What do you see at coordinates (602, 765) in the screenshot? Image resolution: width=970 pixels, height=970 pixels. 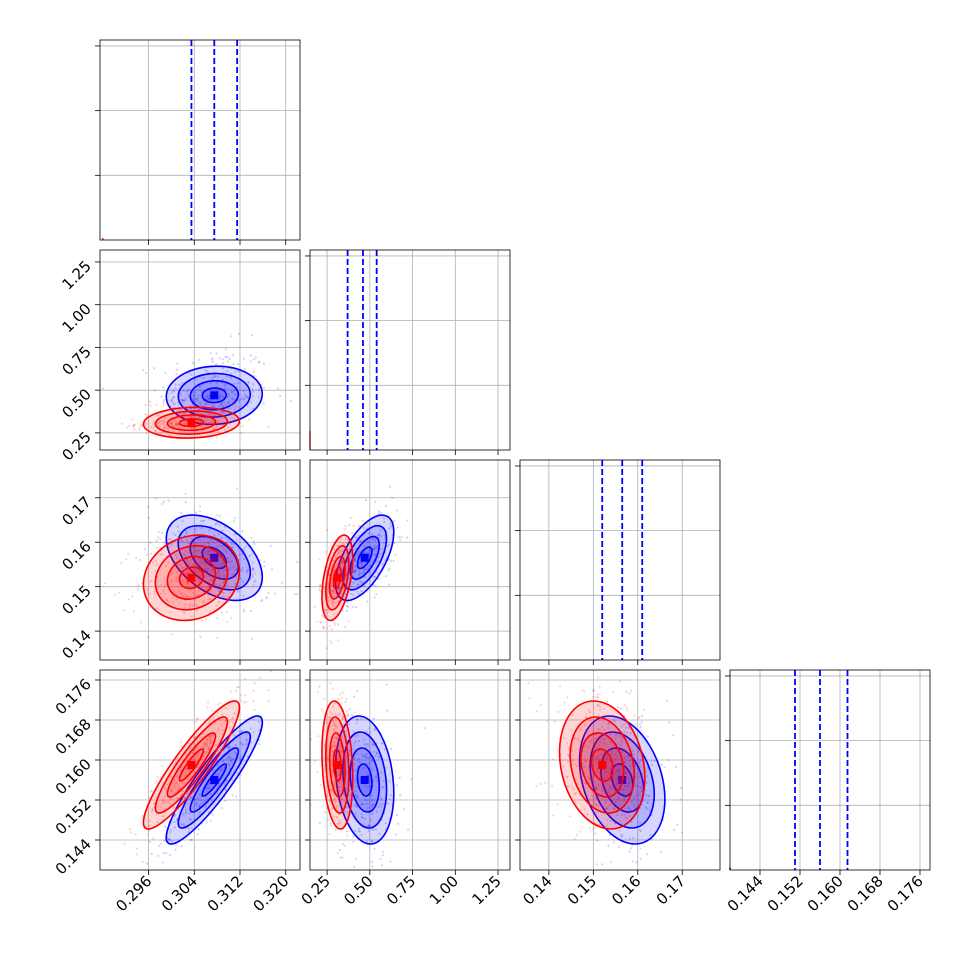 I see `density-peak` at bounding box center [602, 765].